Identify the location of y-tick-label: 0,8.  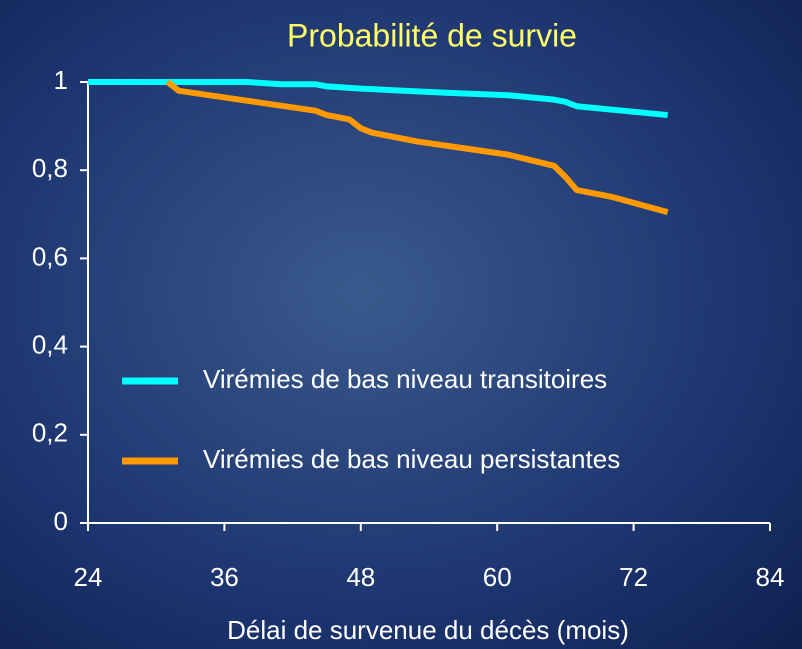
(50, 168).